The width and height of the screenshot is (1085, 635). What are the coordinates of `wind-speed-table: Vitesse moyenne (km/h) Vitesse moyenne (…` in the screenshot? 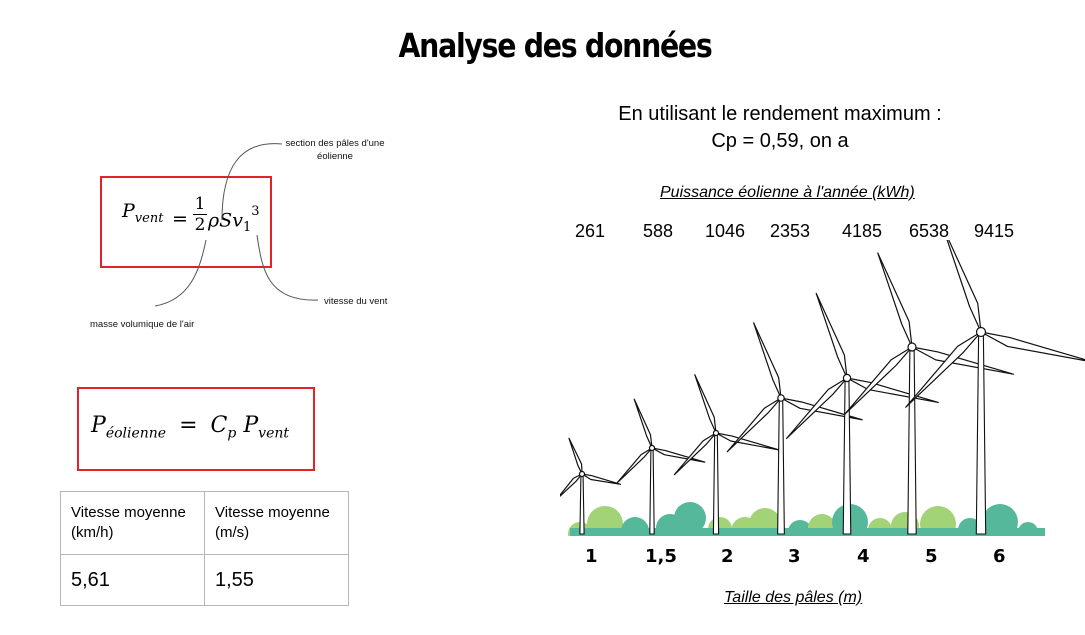 It's located at (204, 548).